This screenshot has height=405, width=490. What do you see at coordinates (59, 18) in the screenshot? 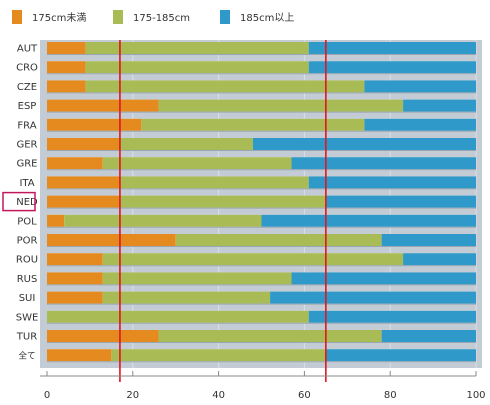
I see `legend-label: 175cm未満` at bounding box center [59, 18].